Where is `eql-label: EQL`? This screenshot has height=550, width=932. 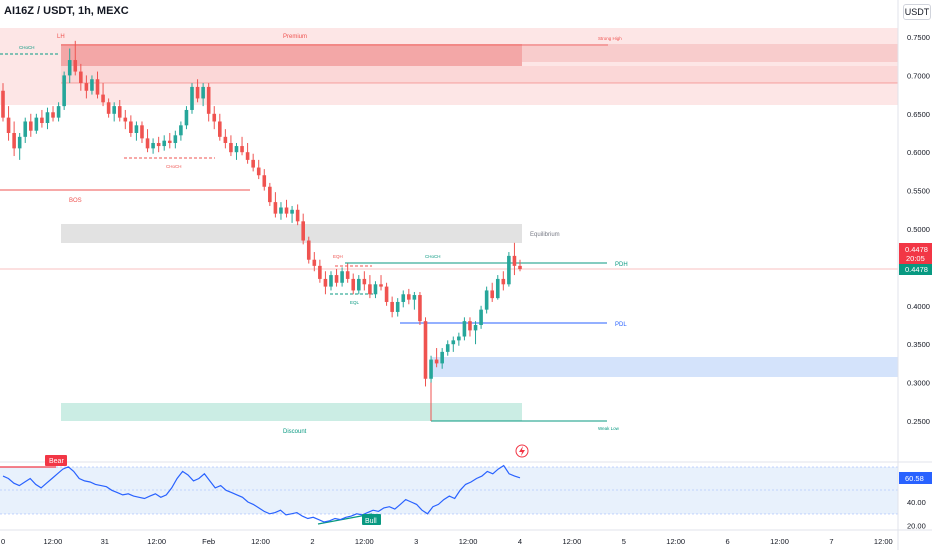
eql-label: EQL is located at coordinates (355, 302).